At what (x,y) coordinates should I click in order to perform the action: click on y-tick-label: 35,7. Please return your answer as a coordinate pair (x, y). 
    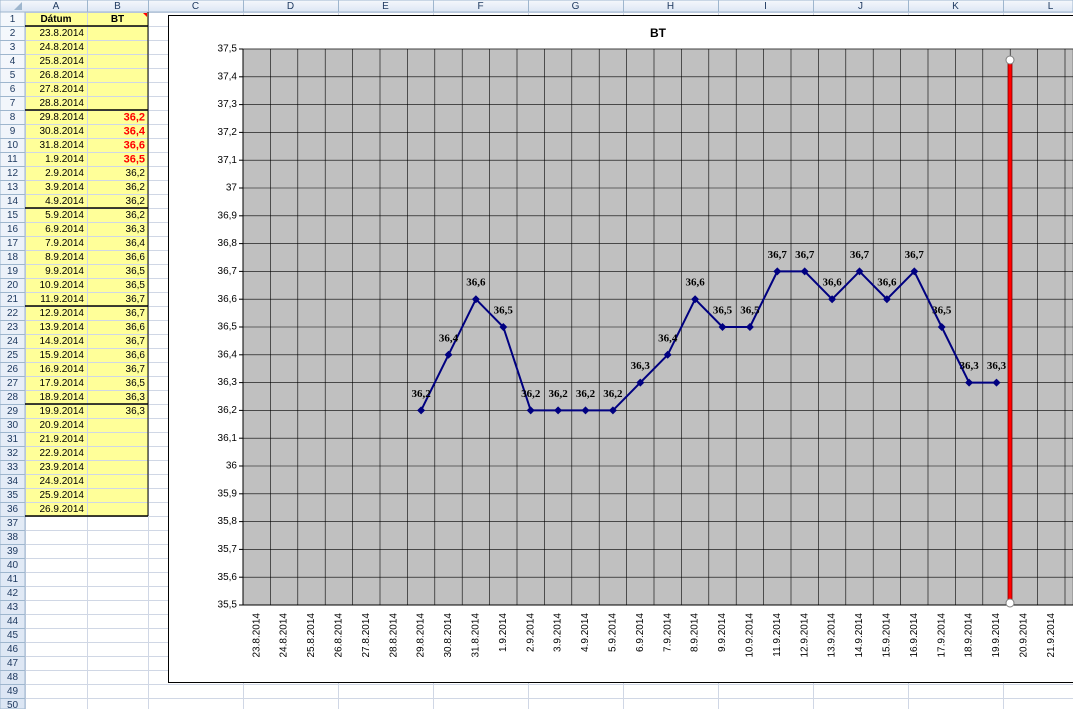
    Looking at the image, I should click on (228, 549).